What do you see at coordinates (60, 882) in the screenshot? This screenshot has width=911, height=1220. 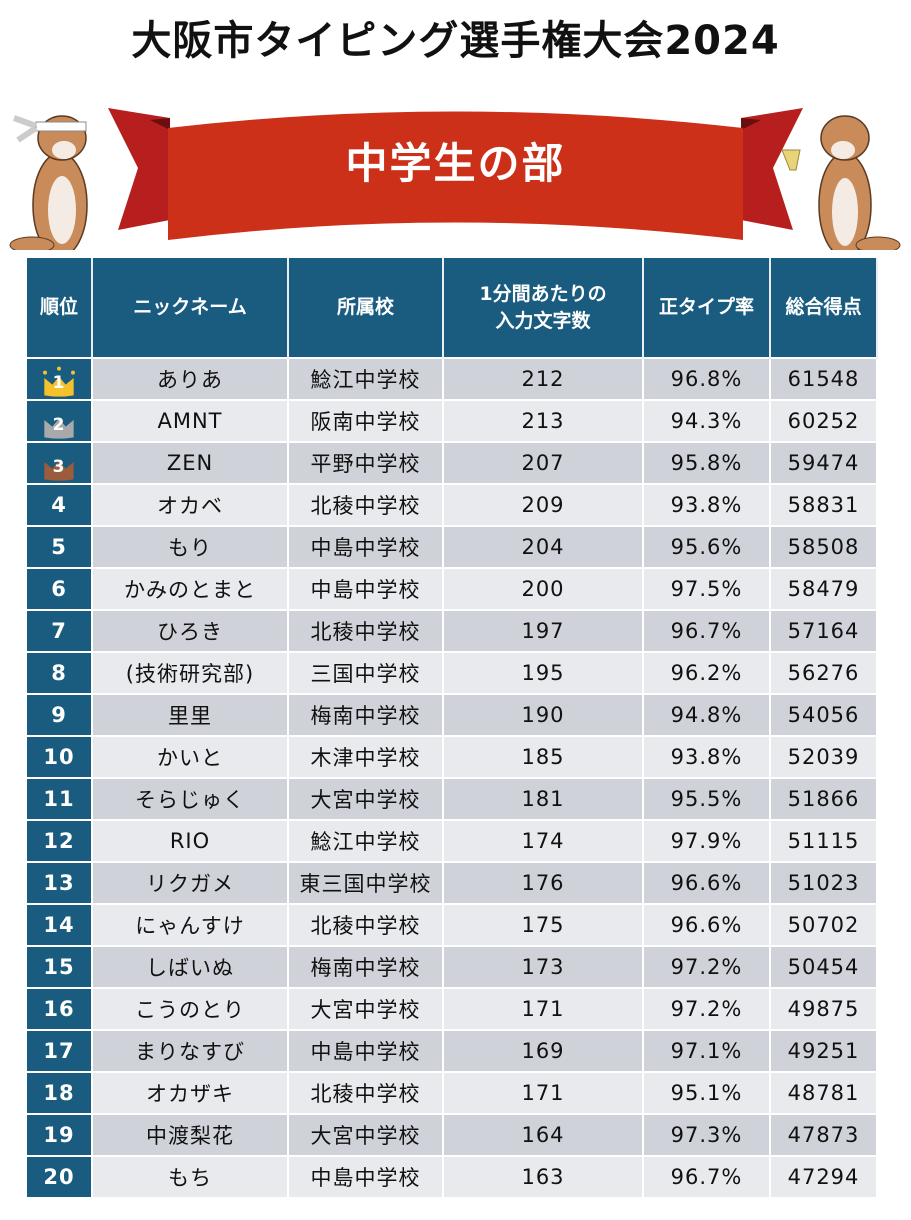 I see `rank-cell: 13` at bounding box center [60, 882].